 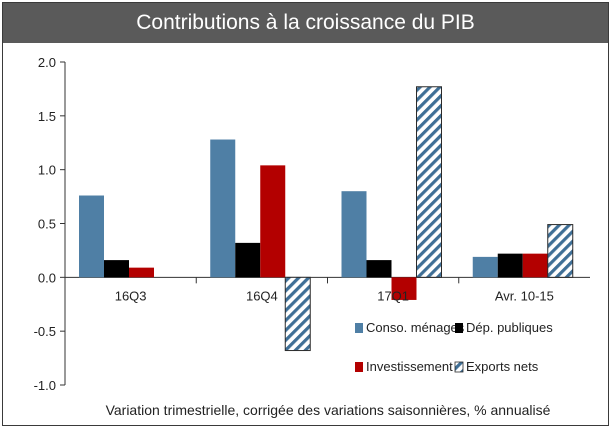 What do you see at coordinates (415, 327) in the screenshot?
I see `legend-label: Conso. ménages` at bounding box center [415, 327].